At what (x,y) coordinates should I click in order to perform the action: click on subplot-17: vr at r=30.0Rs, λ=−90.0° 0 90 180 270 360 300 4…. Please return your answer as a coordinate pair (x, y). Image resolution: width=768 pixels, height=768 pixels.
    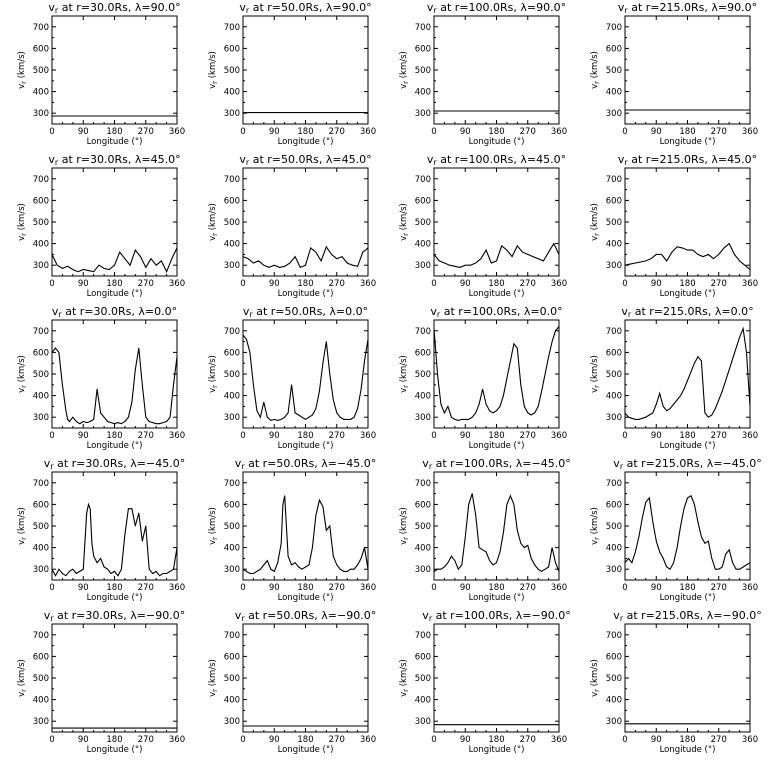
    Looking at the image, I should click on (101, 682).